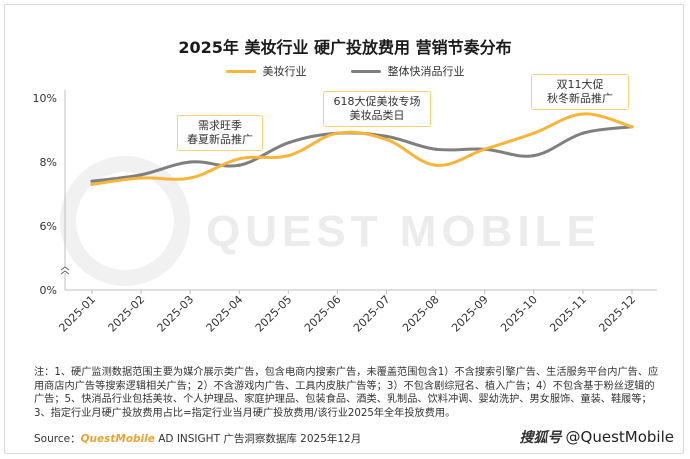 The image size is (690, 459). I want to click on social-handle: 搜狐号 @QuestMobile, so click(597, 437).